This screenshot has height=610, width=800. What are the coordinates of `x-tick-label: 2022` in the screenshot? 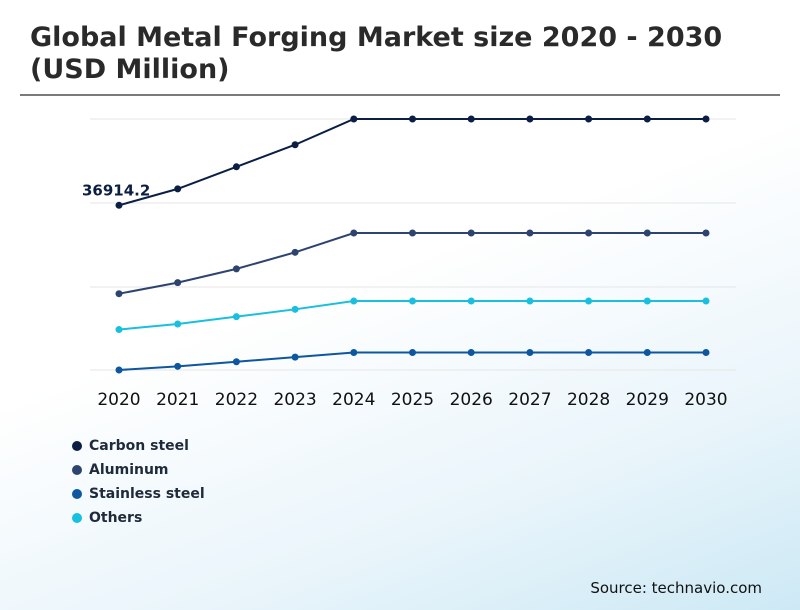 It's located at (236, 400).